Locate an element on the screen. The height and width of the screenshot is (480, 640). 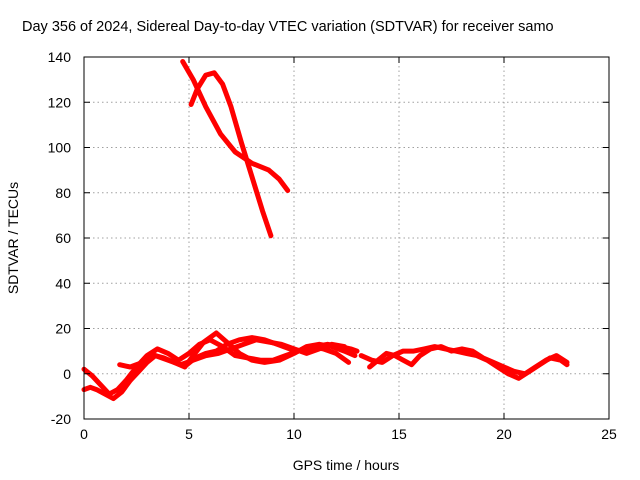
y-tick-label: 0 is located at coordinates (67, 374).